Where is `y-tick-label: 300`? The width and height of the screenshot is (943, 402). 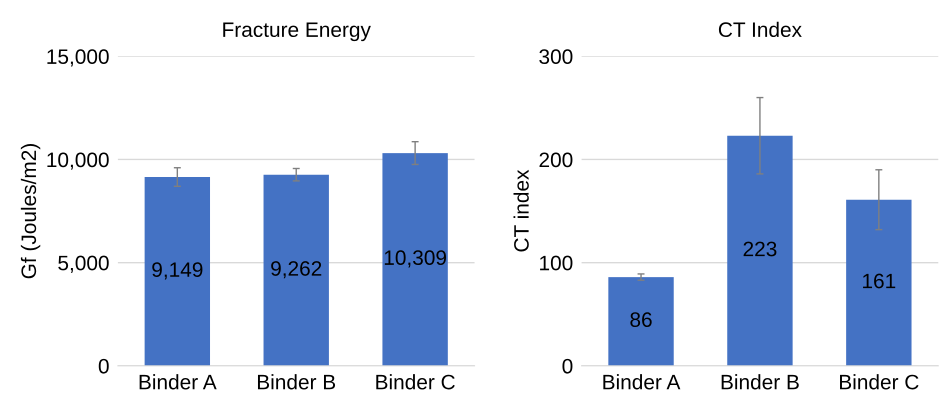 y-tick-label: 300 is located at coordinates (555, 56).